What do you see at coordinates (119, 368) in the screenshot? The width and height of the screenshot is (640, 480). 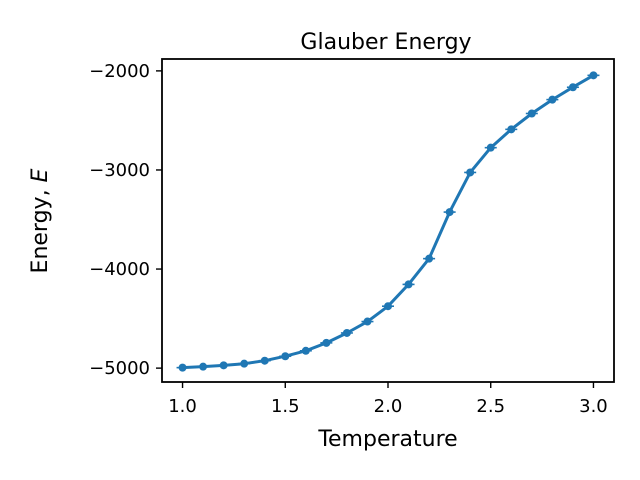 I see `y-tick-label: −5000` at bounding box center [119, 368].